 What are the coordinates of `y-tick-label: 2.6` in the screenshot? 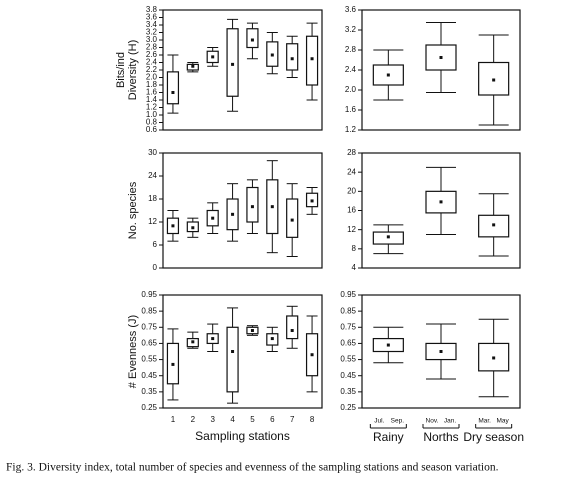 It's located at (152, 54).